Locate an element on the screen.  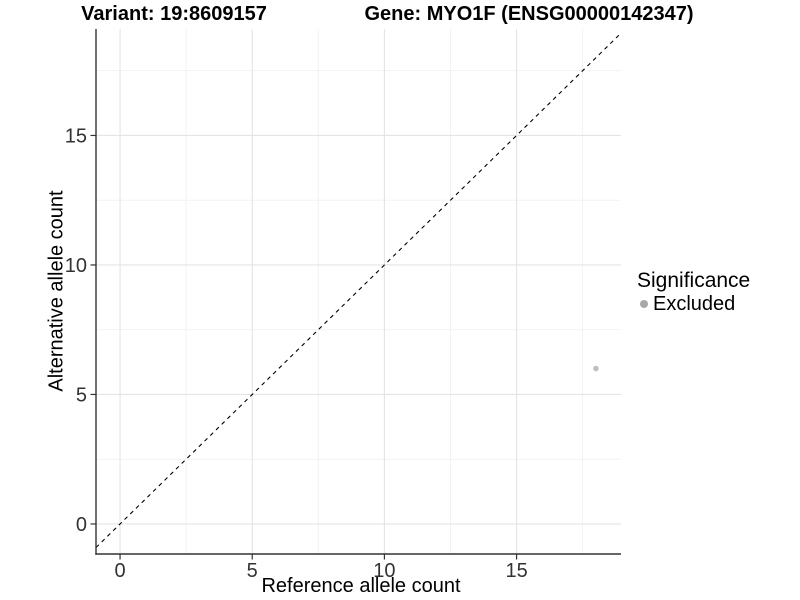
variant-title: Variant: 19:8609157 is located at coordinates (174, 14).